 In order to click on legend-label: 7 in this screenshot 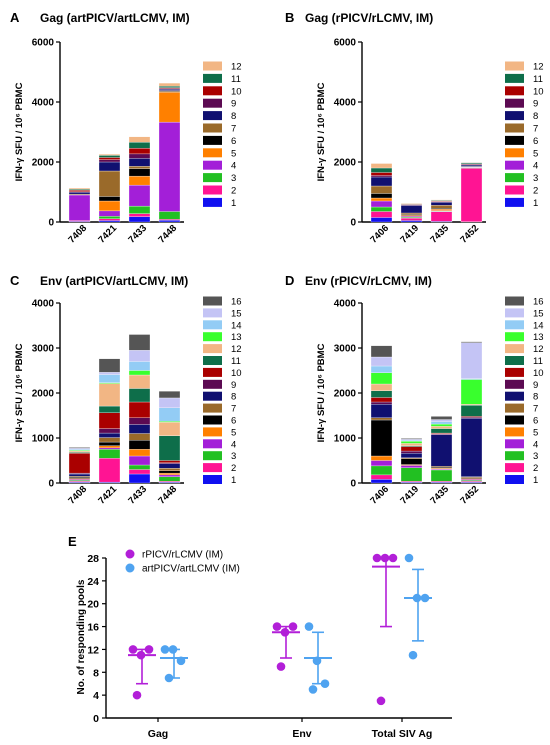, I will do `click(535, 409)`.